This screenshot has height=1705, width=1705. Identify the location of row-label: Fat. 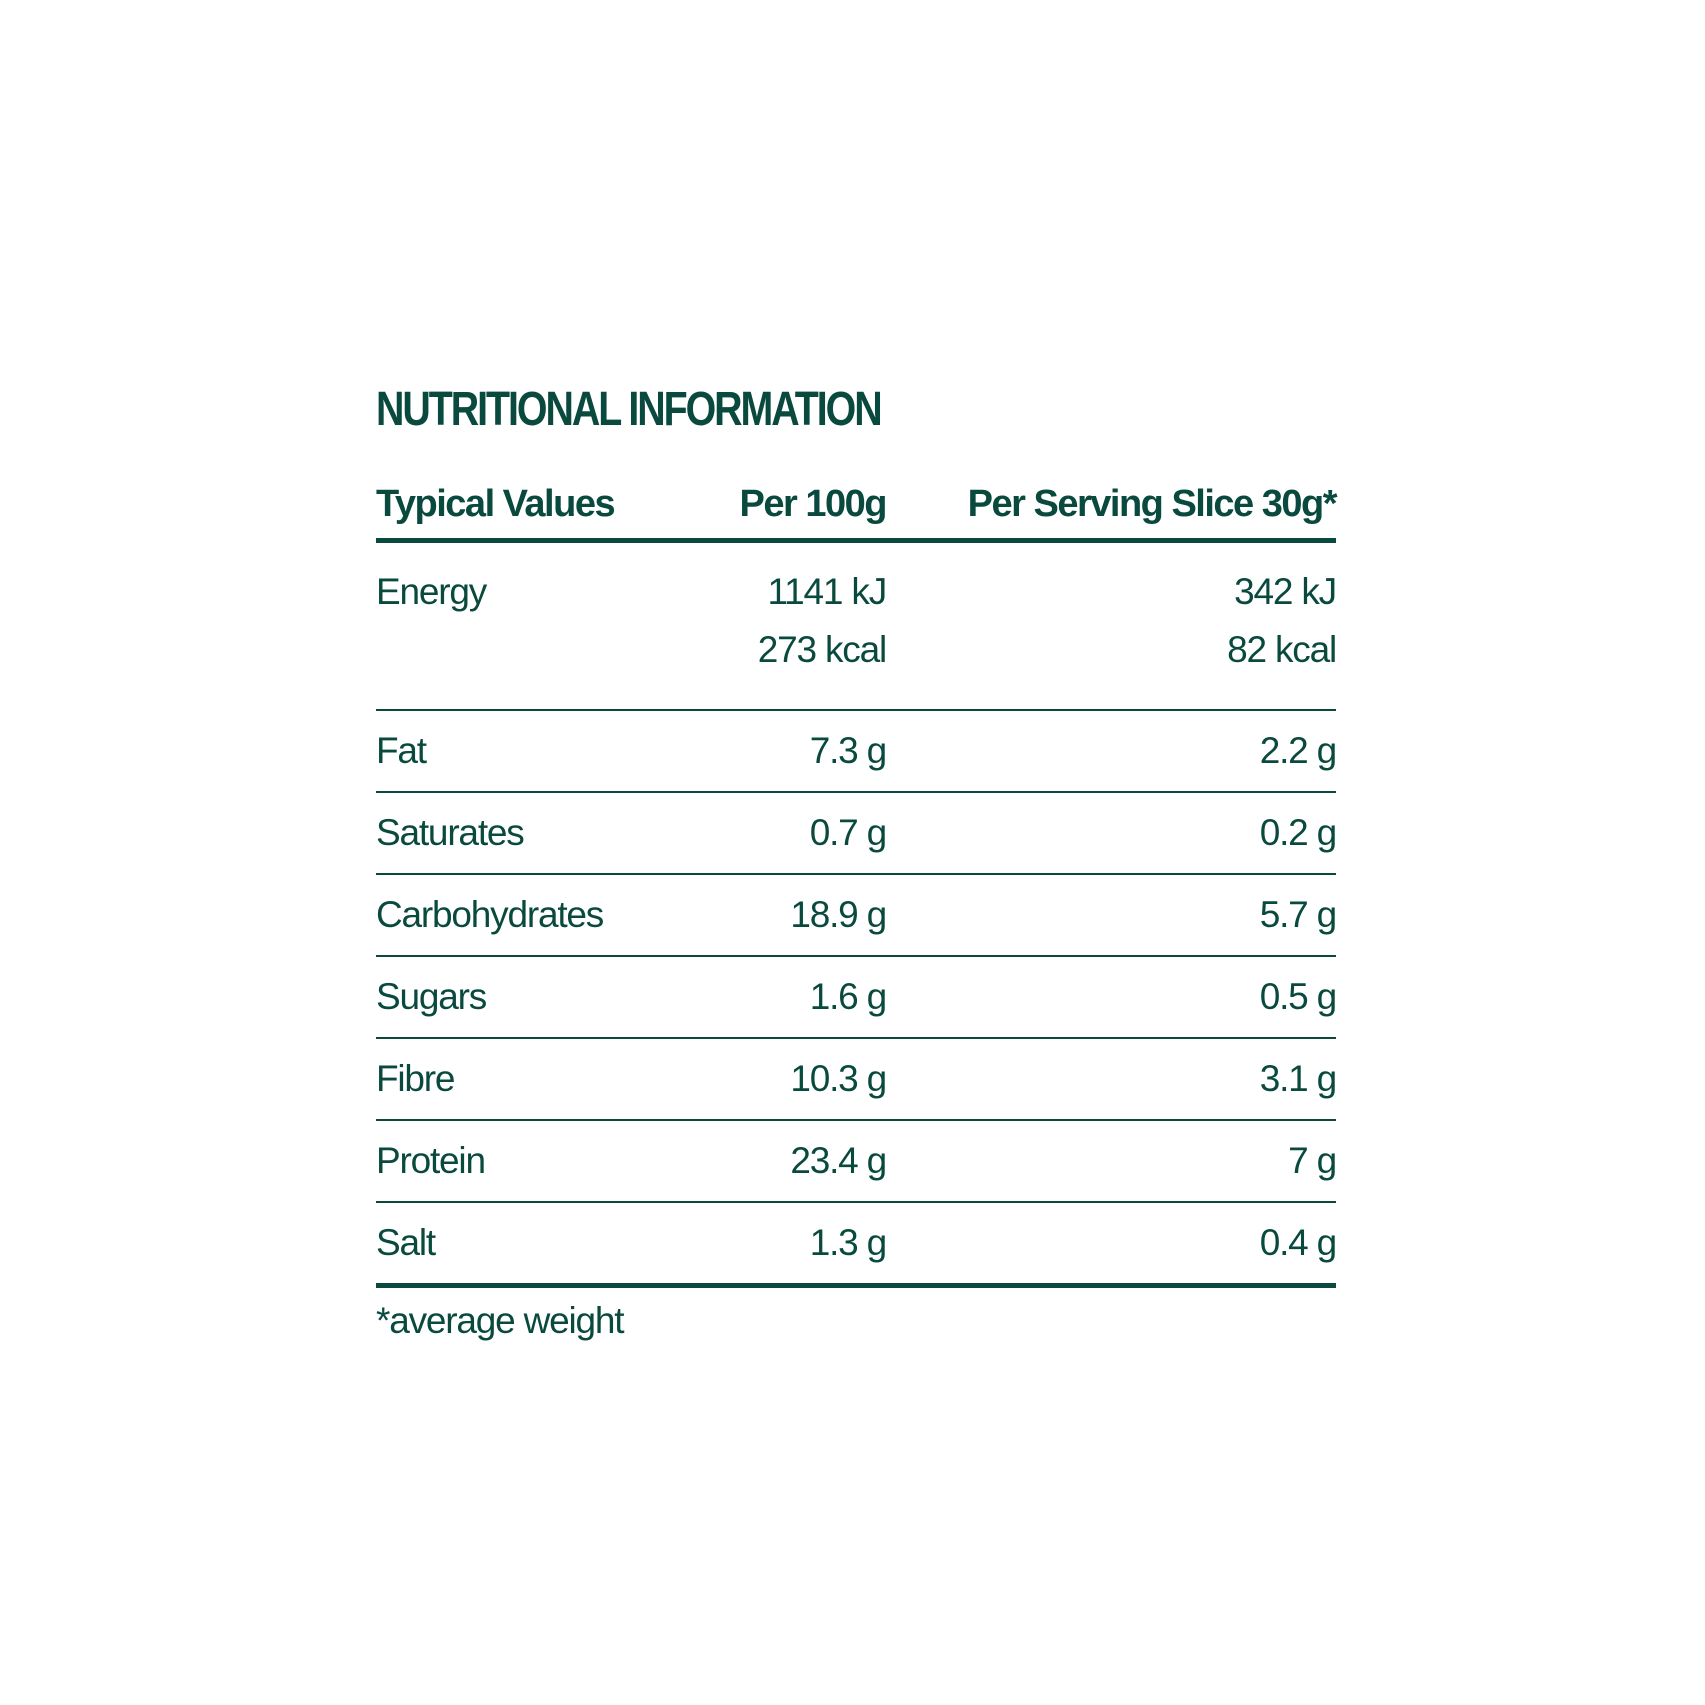
(526, 751).